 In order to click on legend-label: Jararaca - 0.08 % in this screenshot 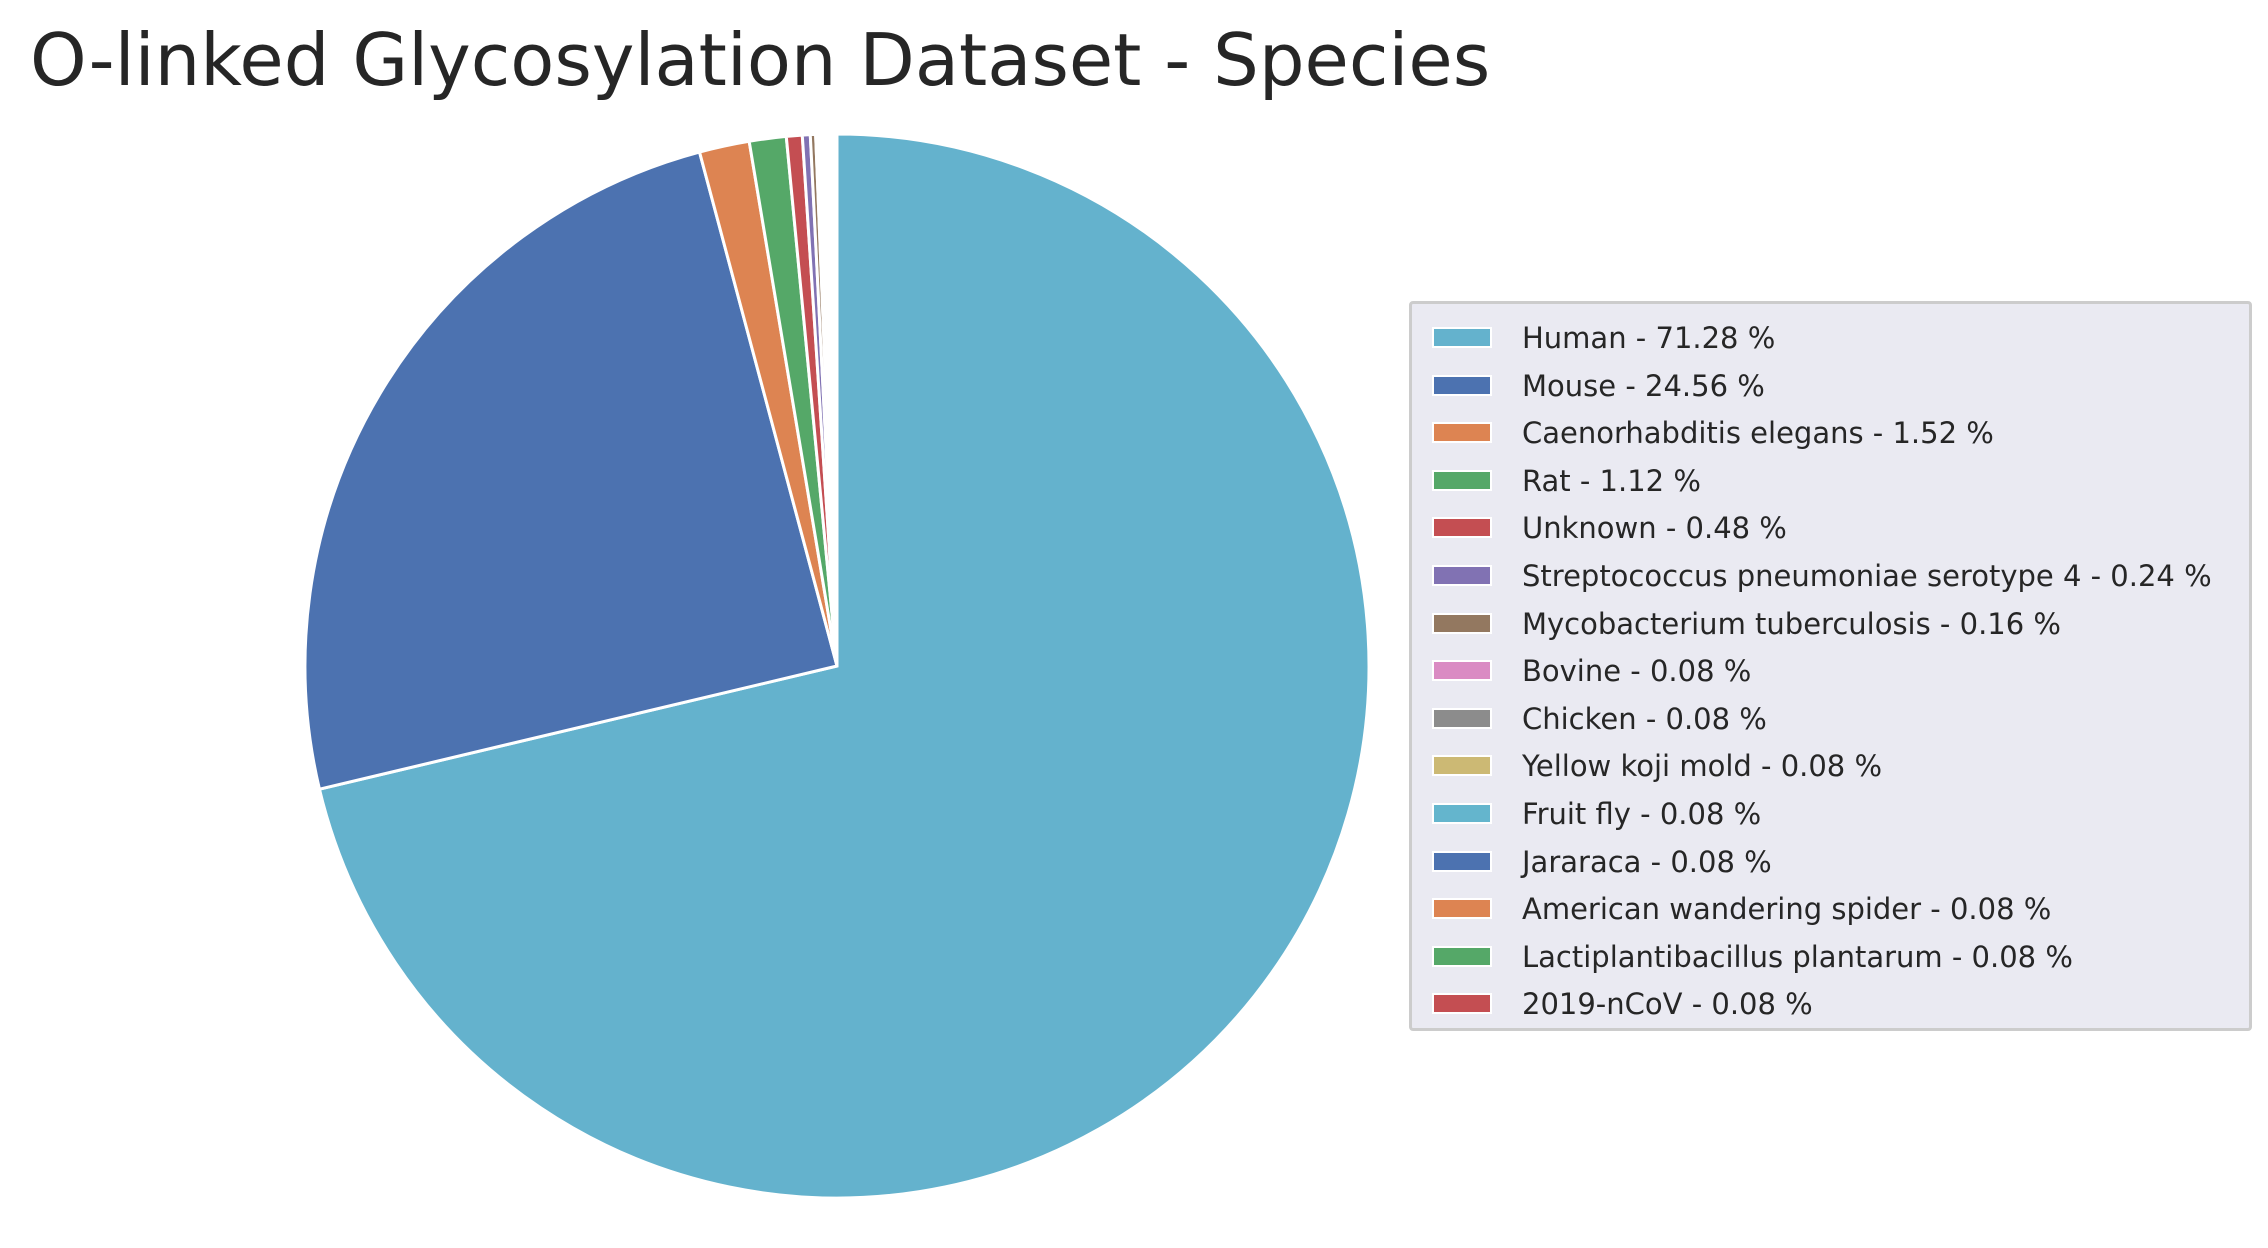, I will do `click(1647, 861)`.